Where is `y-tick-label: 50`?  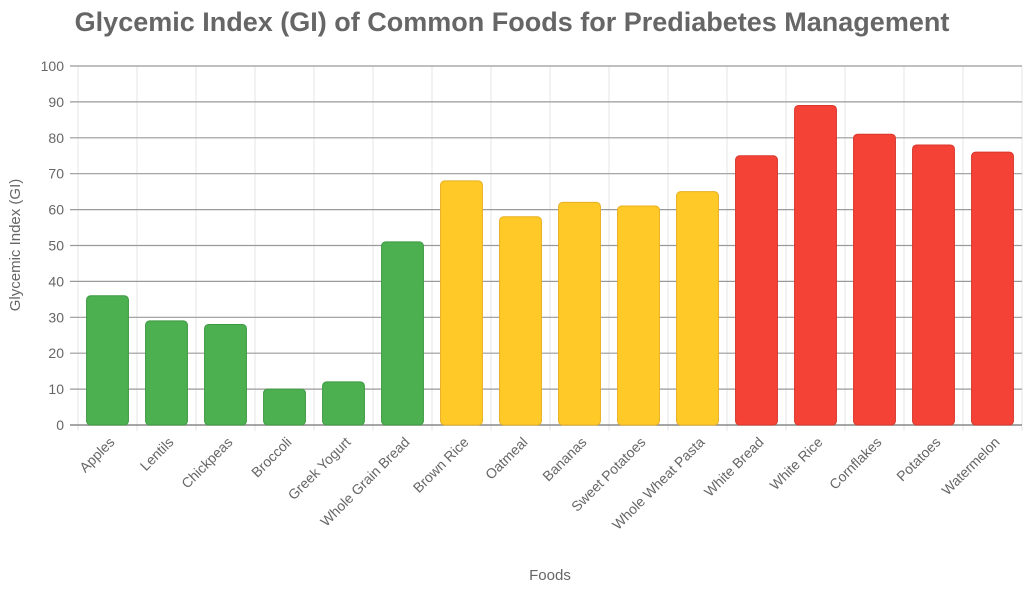 y-tick-label: 50 is located at coordinates (56, 246).